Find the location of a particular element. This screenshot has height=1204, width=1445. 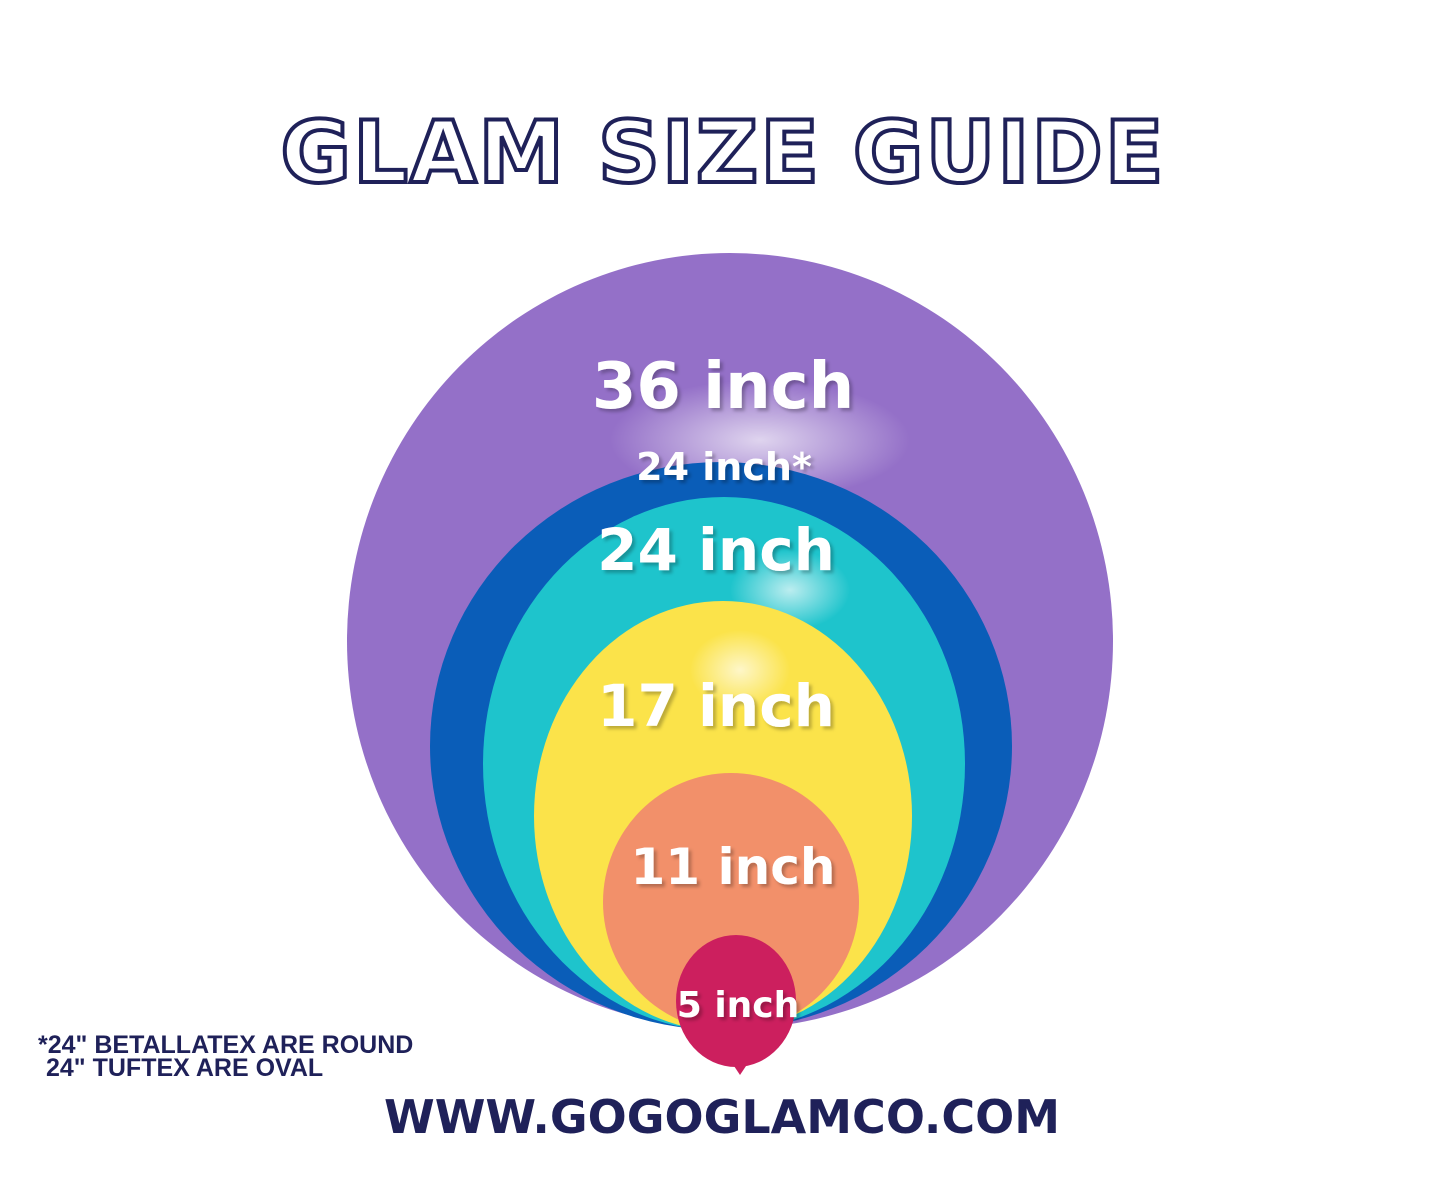

page-title: GLAM SIZE GUIDE is located at coordinates (722, 153).